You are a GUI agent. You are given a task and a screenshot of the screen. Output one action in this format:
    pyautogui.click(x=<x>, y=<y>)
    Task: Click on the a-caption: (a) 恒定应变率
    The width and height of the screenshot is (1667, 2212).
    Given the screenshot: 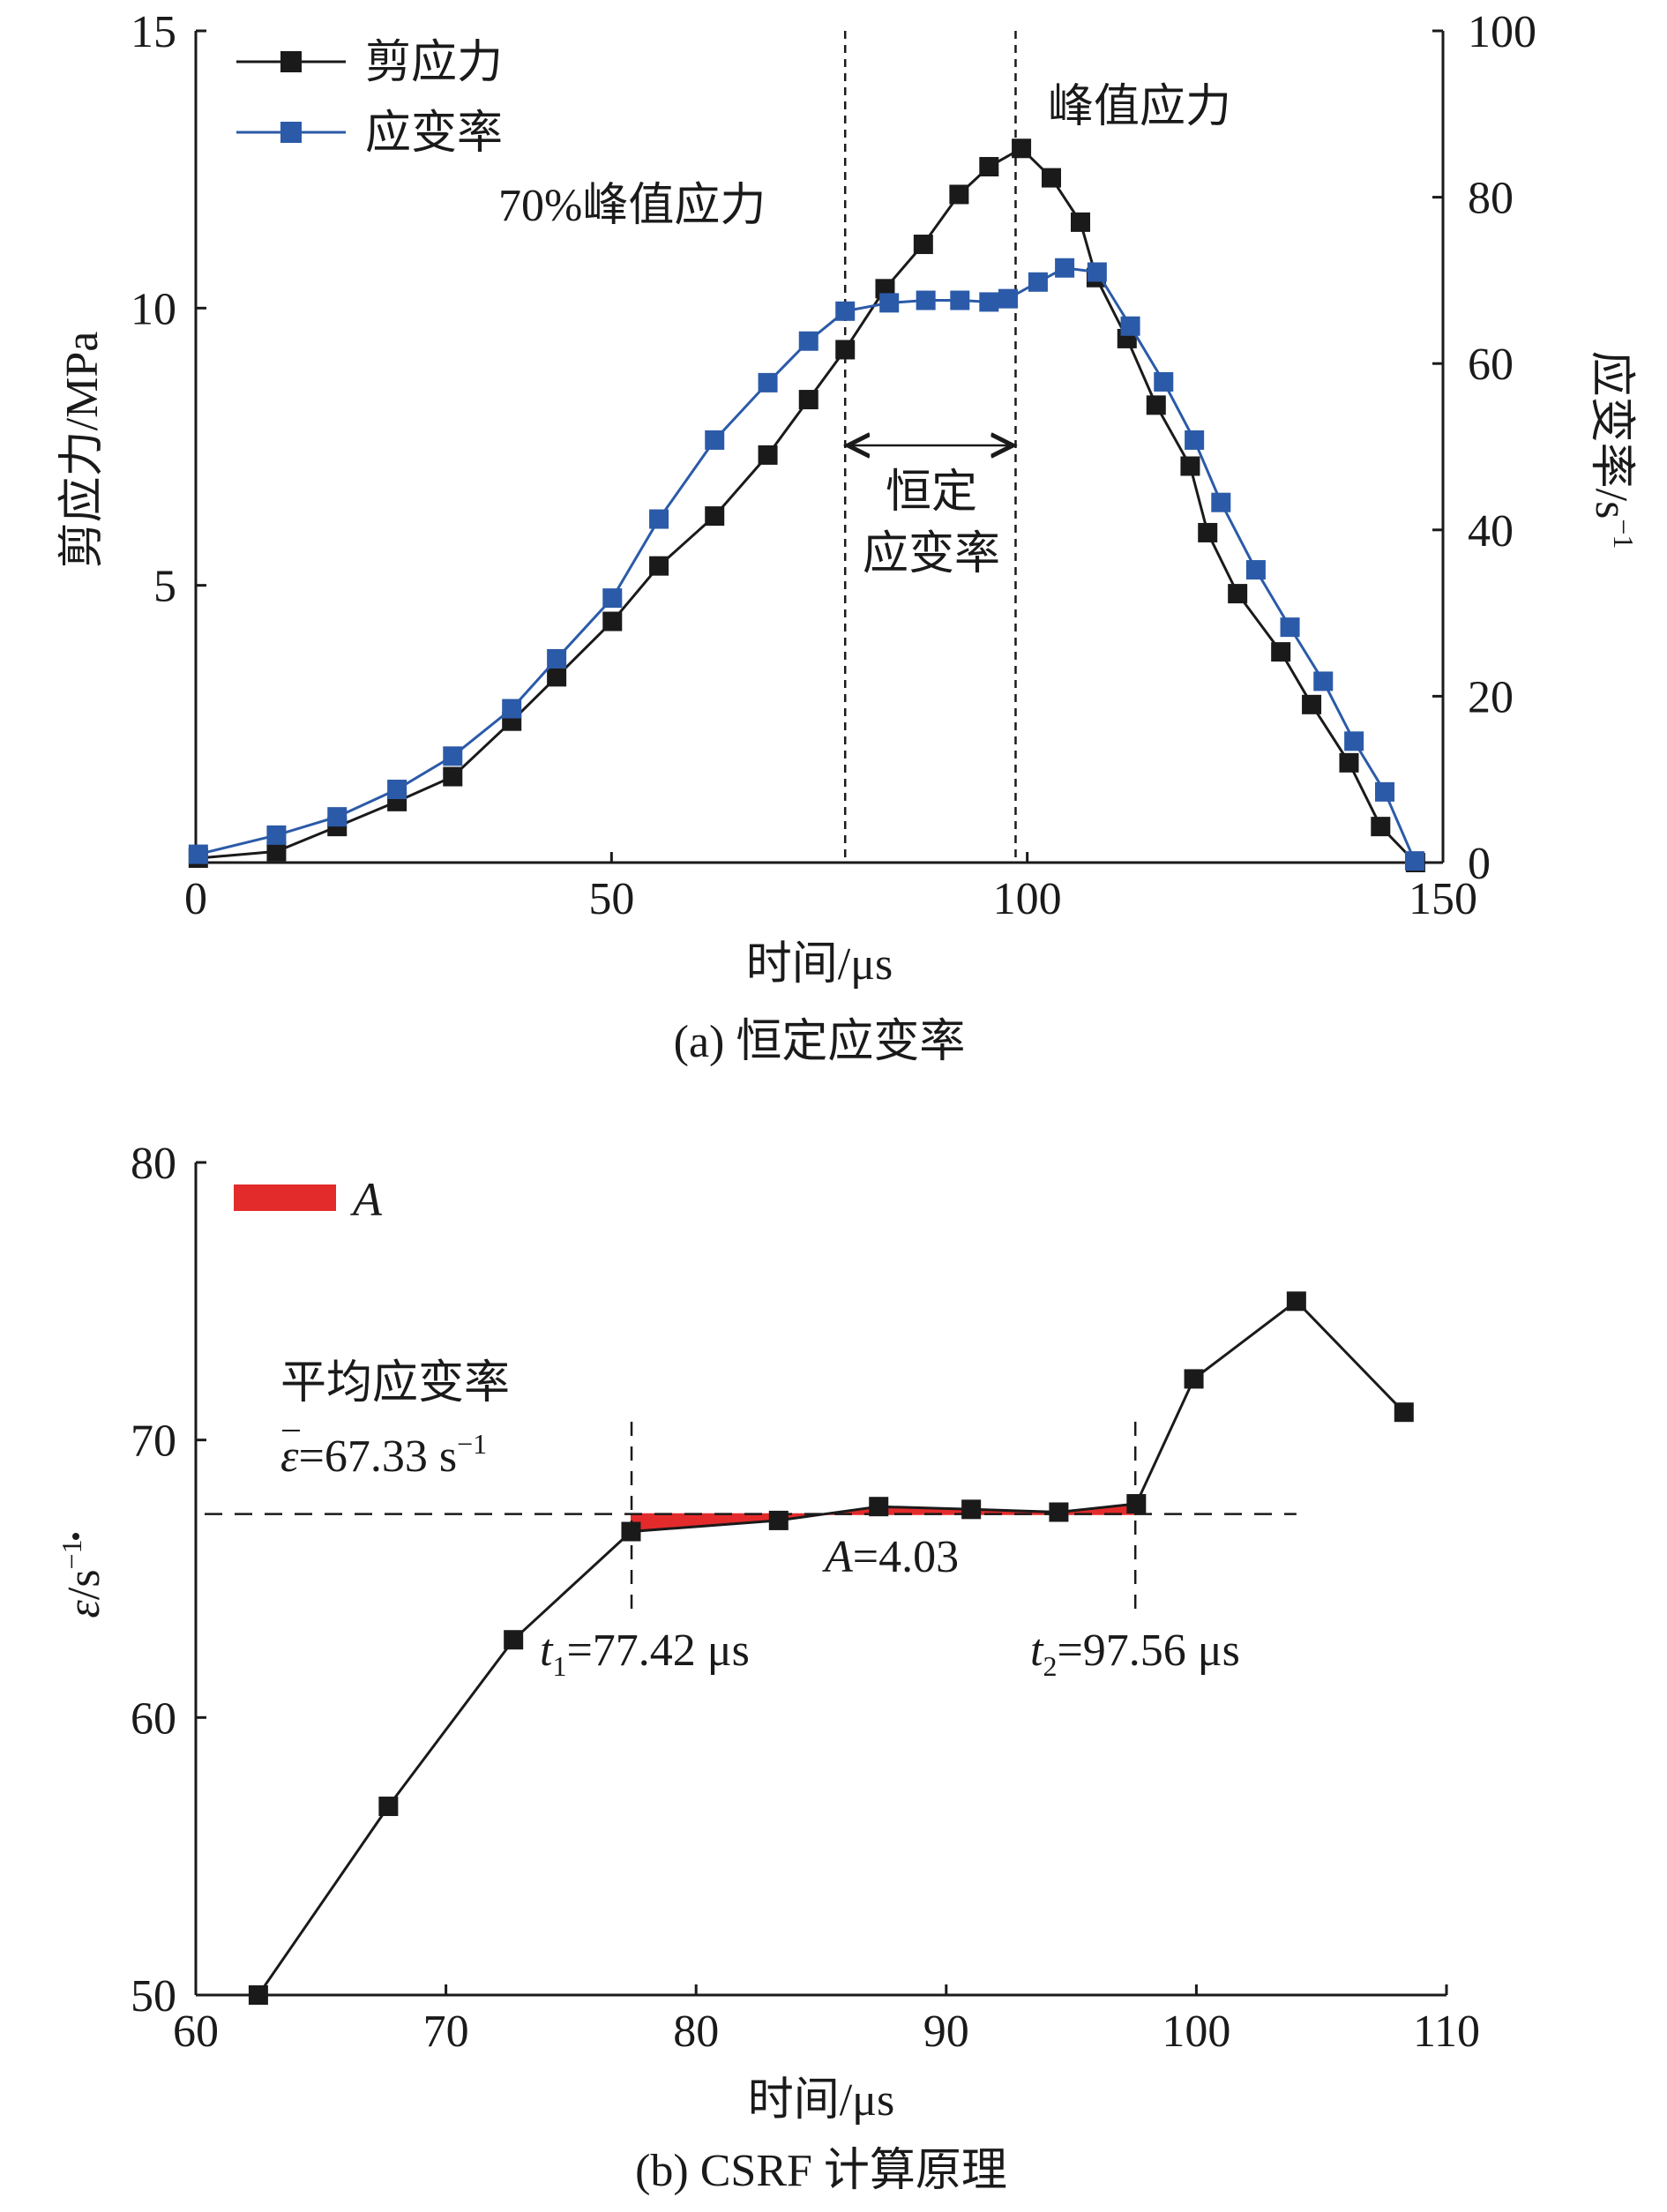 What is the action you would take?
    pyautogui.click(x=820, y=1042)
    